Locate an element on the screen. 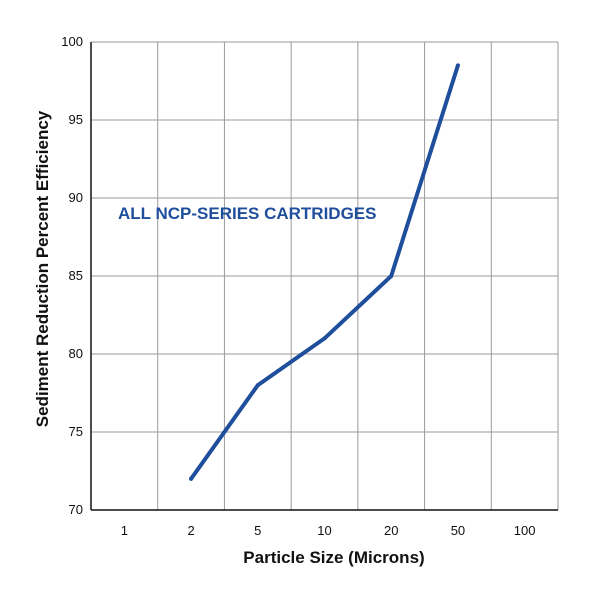  x-tick-label: 10 is located at coordinates (324, 530).